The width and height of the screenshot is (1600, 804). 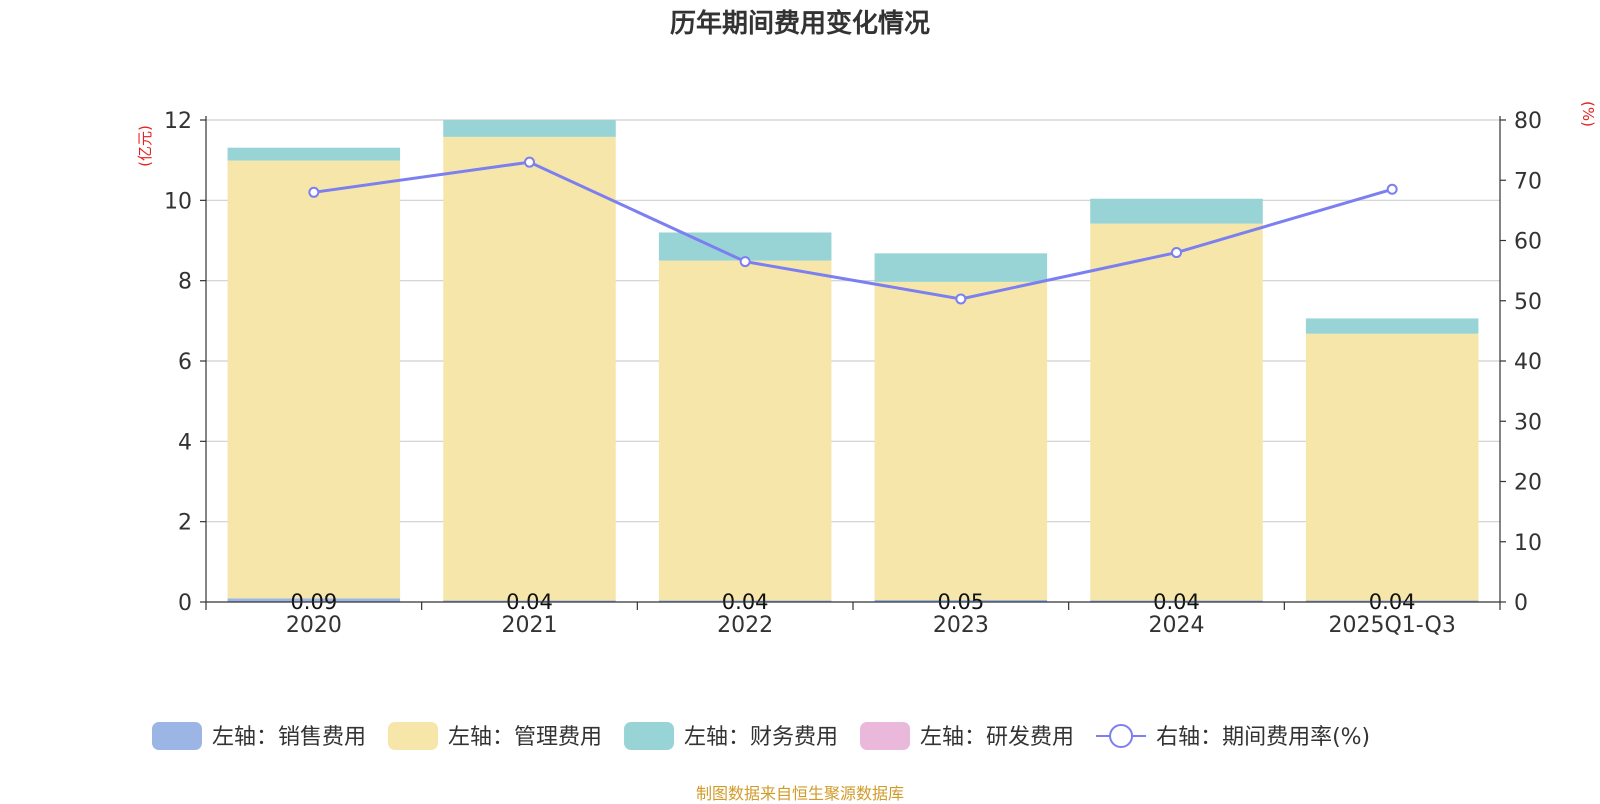 What do you see at coordinates (961, 625) in the screenshot?
I see `x-tick-label: 2023` at bounding box center [961, 625].